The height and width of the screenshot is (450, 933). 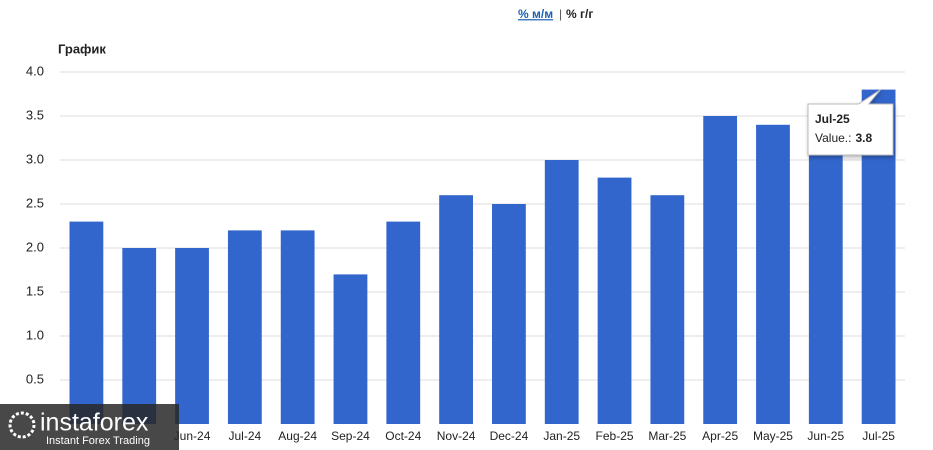 I want to click on x-tick-label: Dec-24, so click(x=509, y=436).